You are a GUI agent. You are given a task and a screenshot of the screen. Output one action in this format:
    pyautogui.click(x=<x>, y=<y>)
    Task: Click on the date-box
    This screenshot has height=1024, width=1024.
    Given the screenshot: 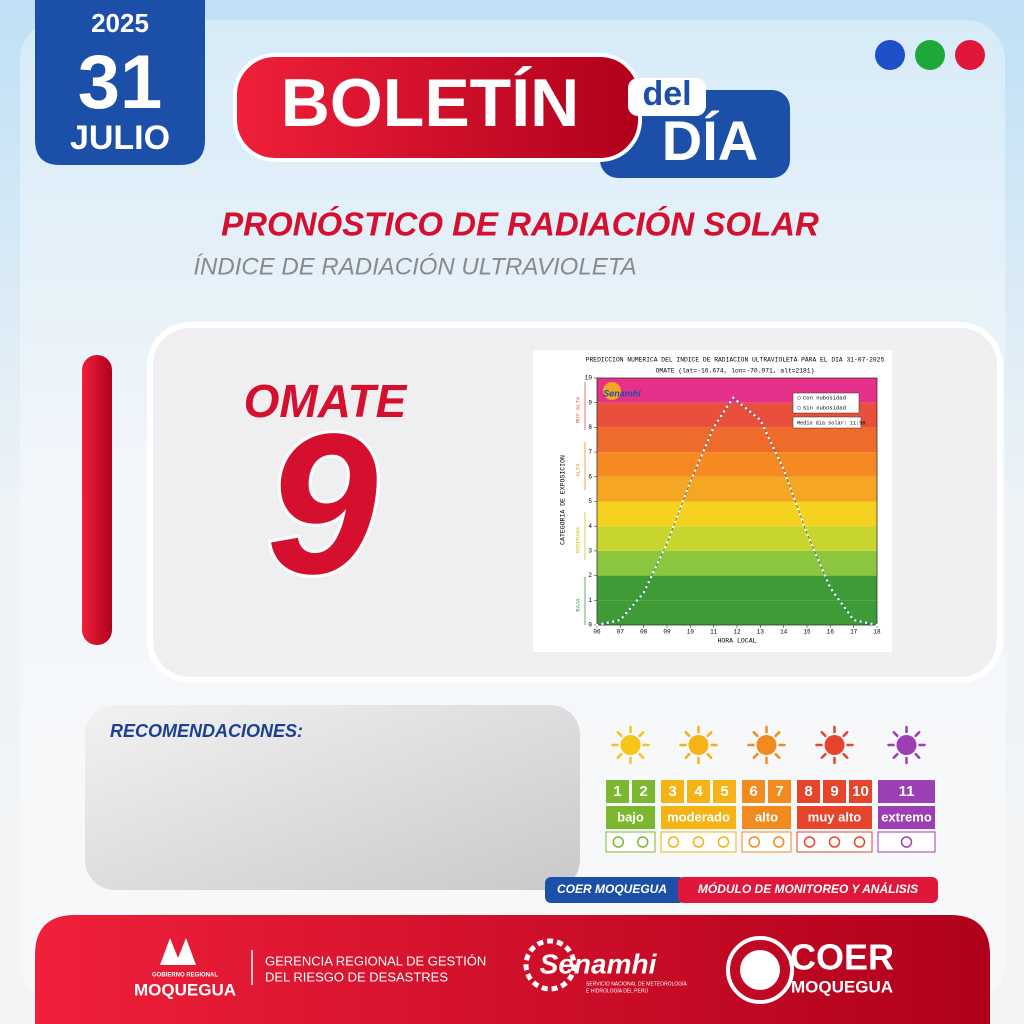 What is the action you would take?
    pyautogui.click(x=120, y=82)
    